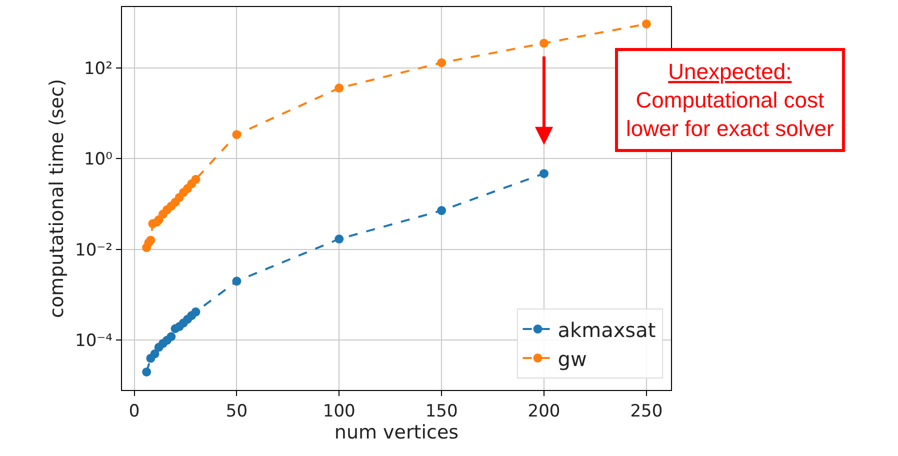  I want to click on y-tick-label: 10⁻², so click(93, 250).